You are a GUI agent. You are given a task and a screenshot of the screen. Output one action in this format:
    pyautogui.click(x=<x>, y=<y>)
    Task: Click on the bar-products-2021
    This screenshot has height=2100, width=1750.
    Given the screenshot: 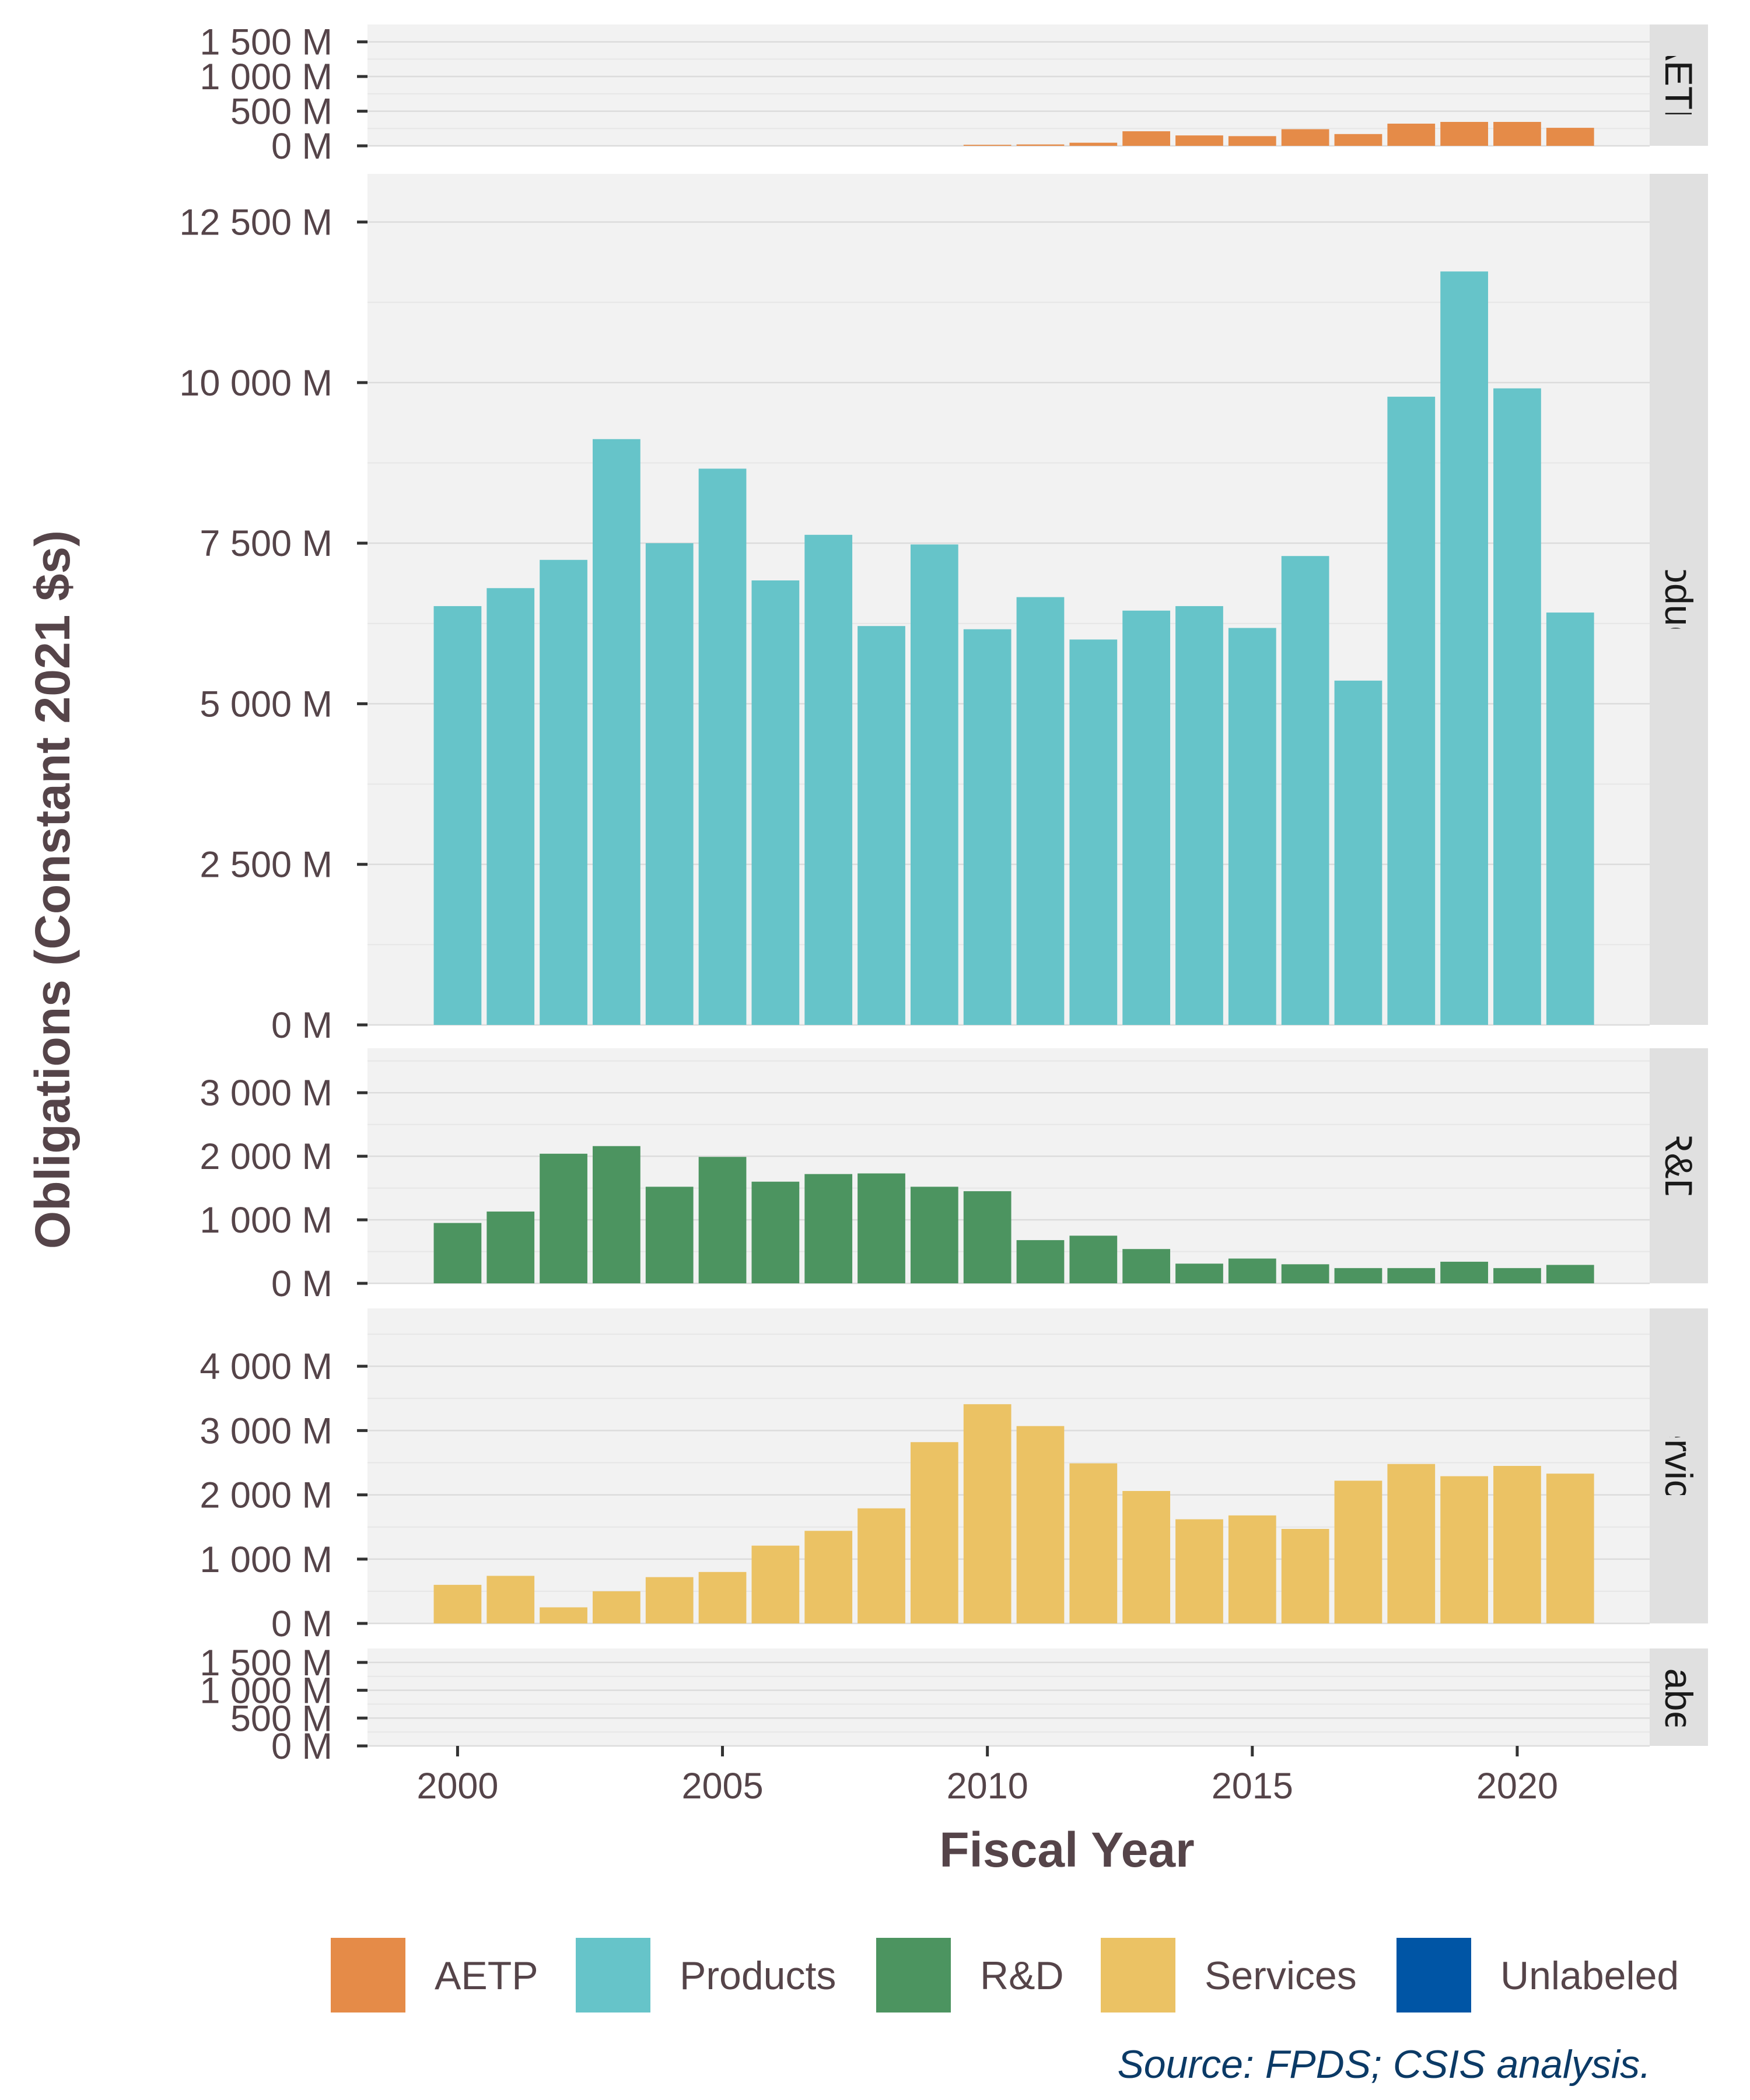 What is the action you would take?
    pyautogui.click(x=1570, y=818)
    